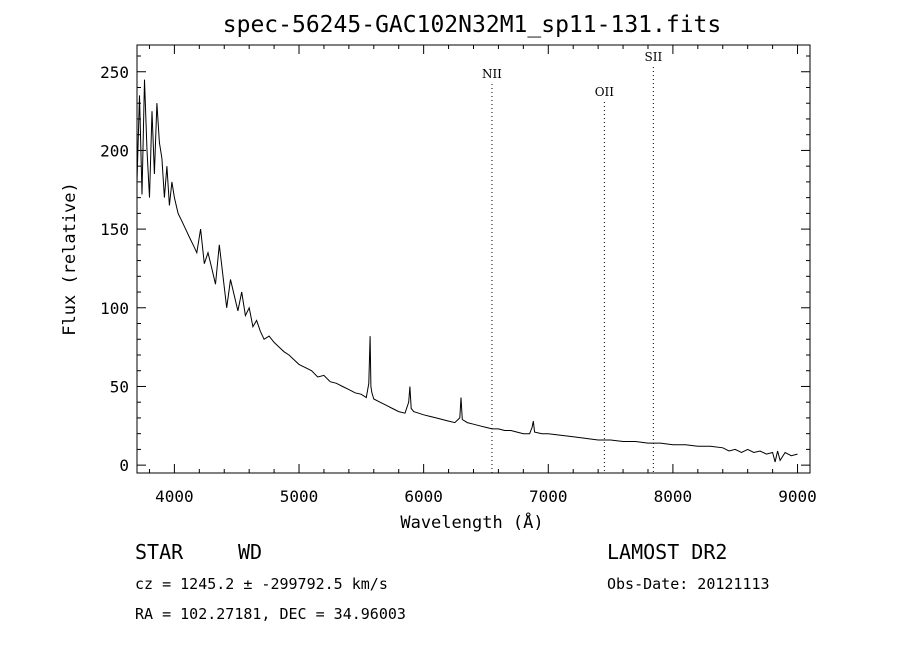  Describe the element at coordinates (472, 25) in the screenshot. I see `chart-title: spec-56245-GAC102N32M1_sp11-131.fits` at that location.